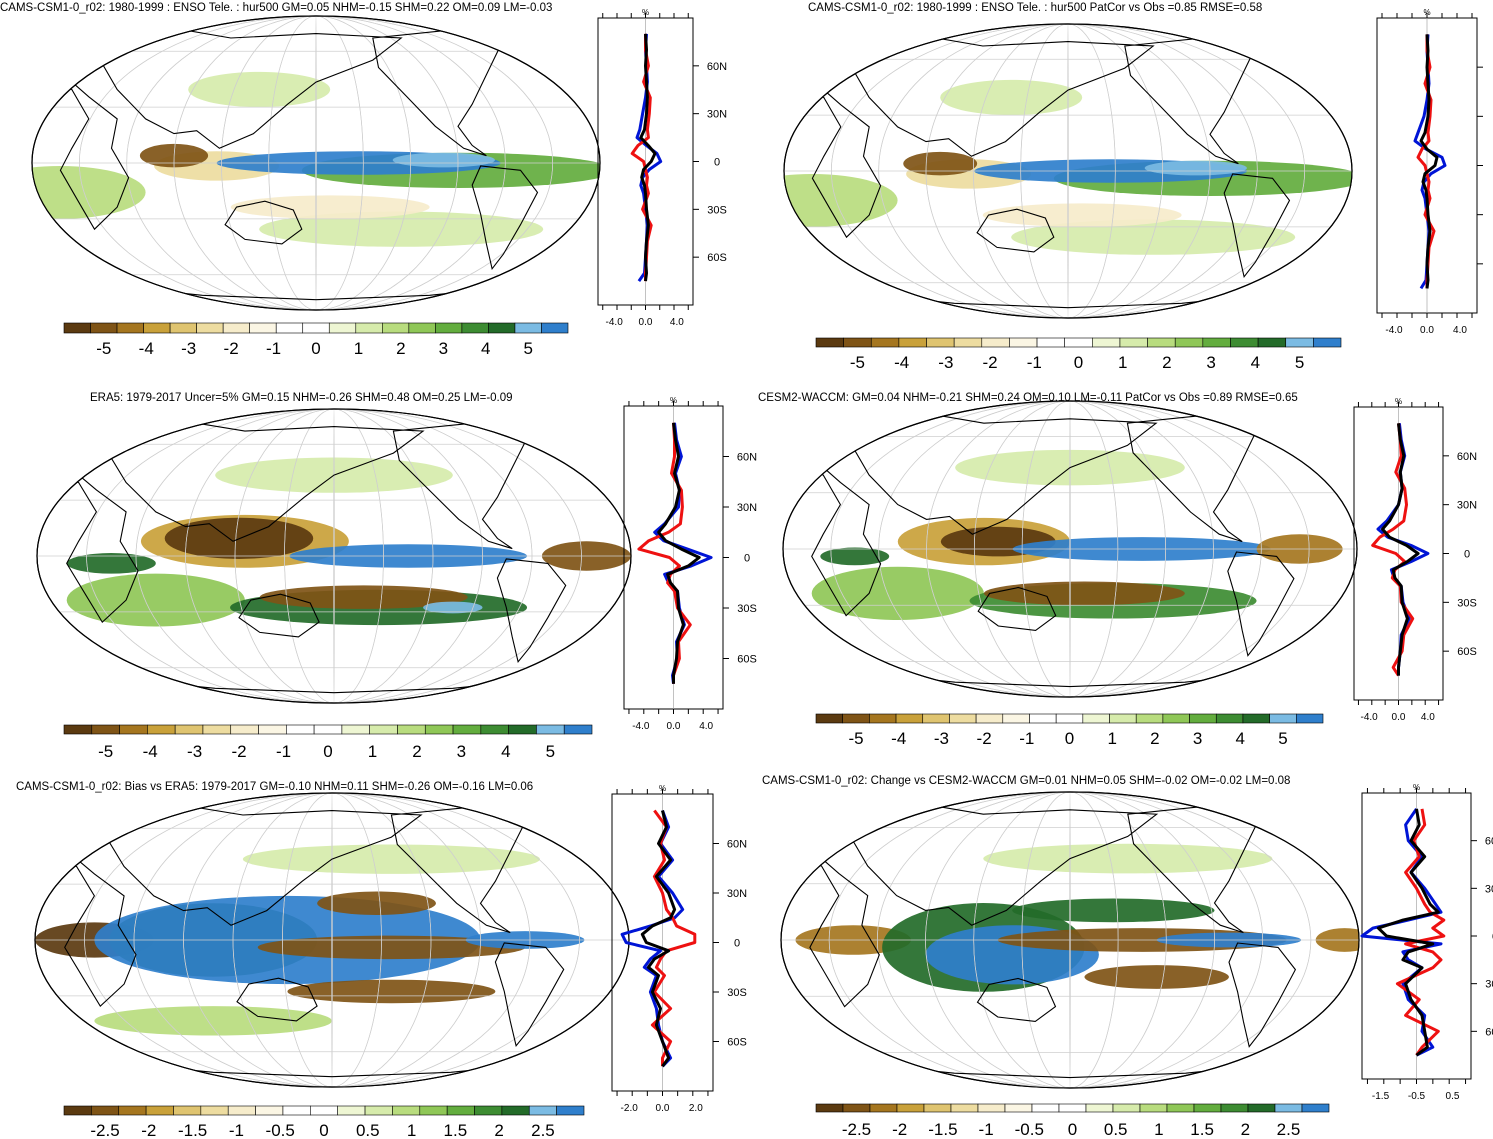  I want to click on profile-unit-label: %, so click(1416, 787).